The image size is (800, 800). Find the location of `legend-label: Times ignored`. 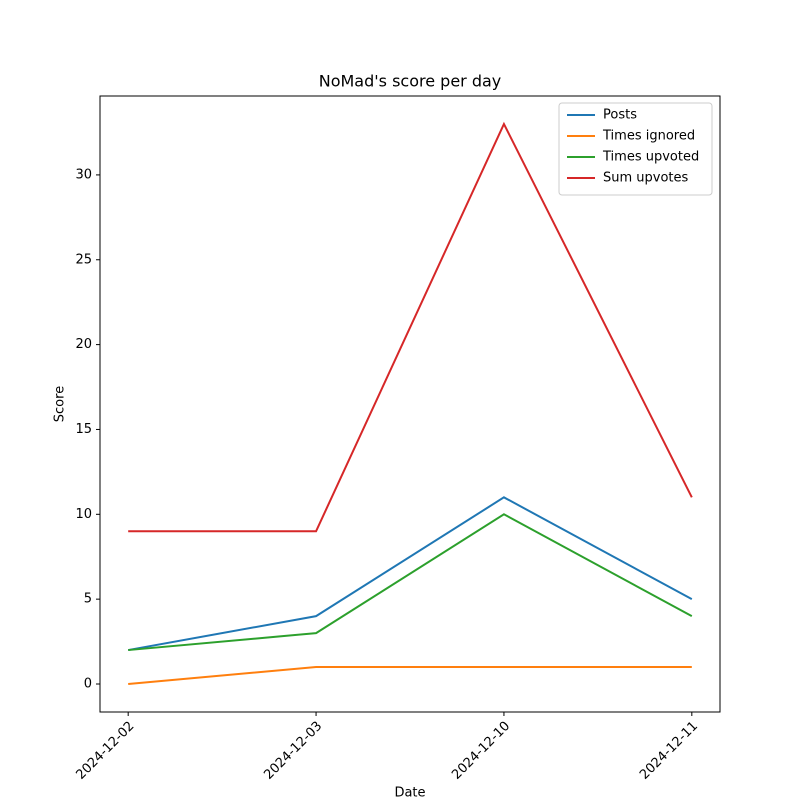

legend-label: Times ignored is located at coordinates (648, 136).